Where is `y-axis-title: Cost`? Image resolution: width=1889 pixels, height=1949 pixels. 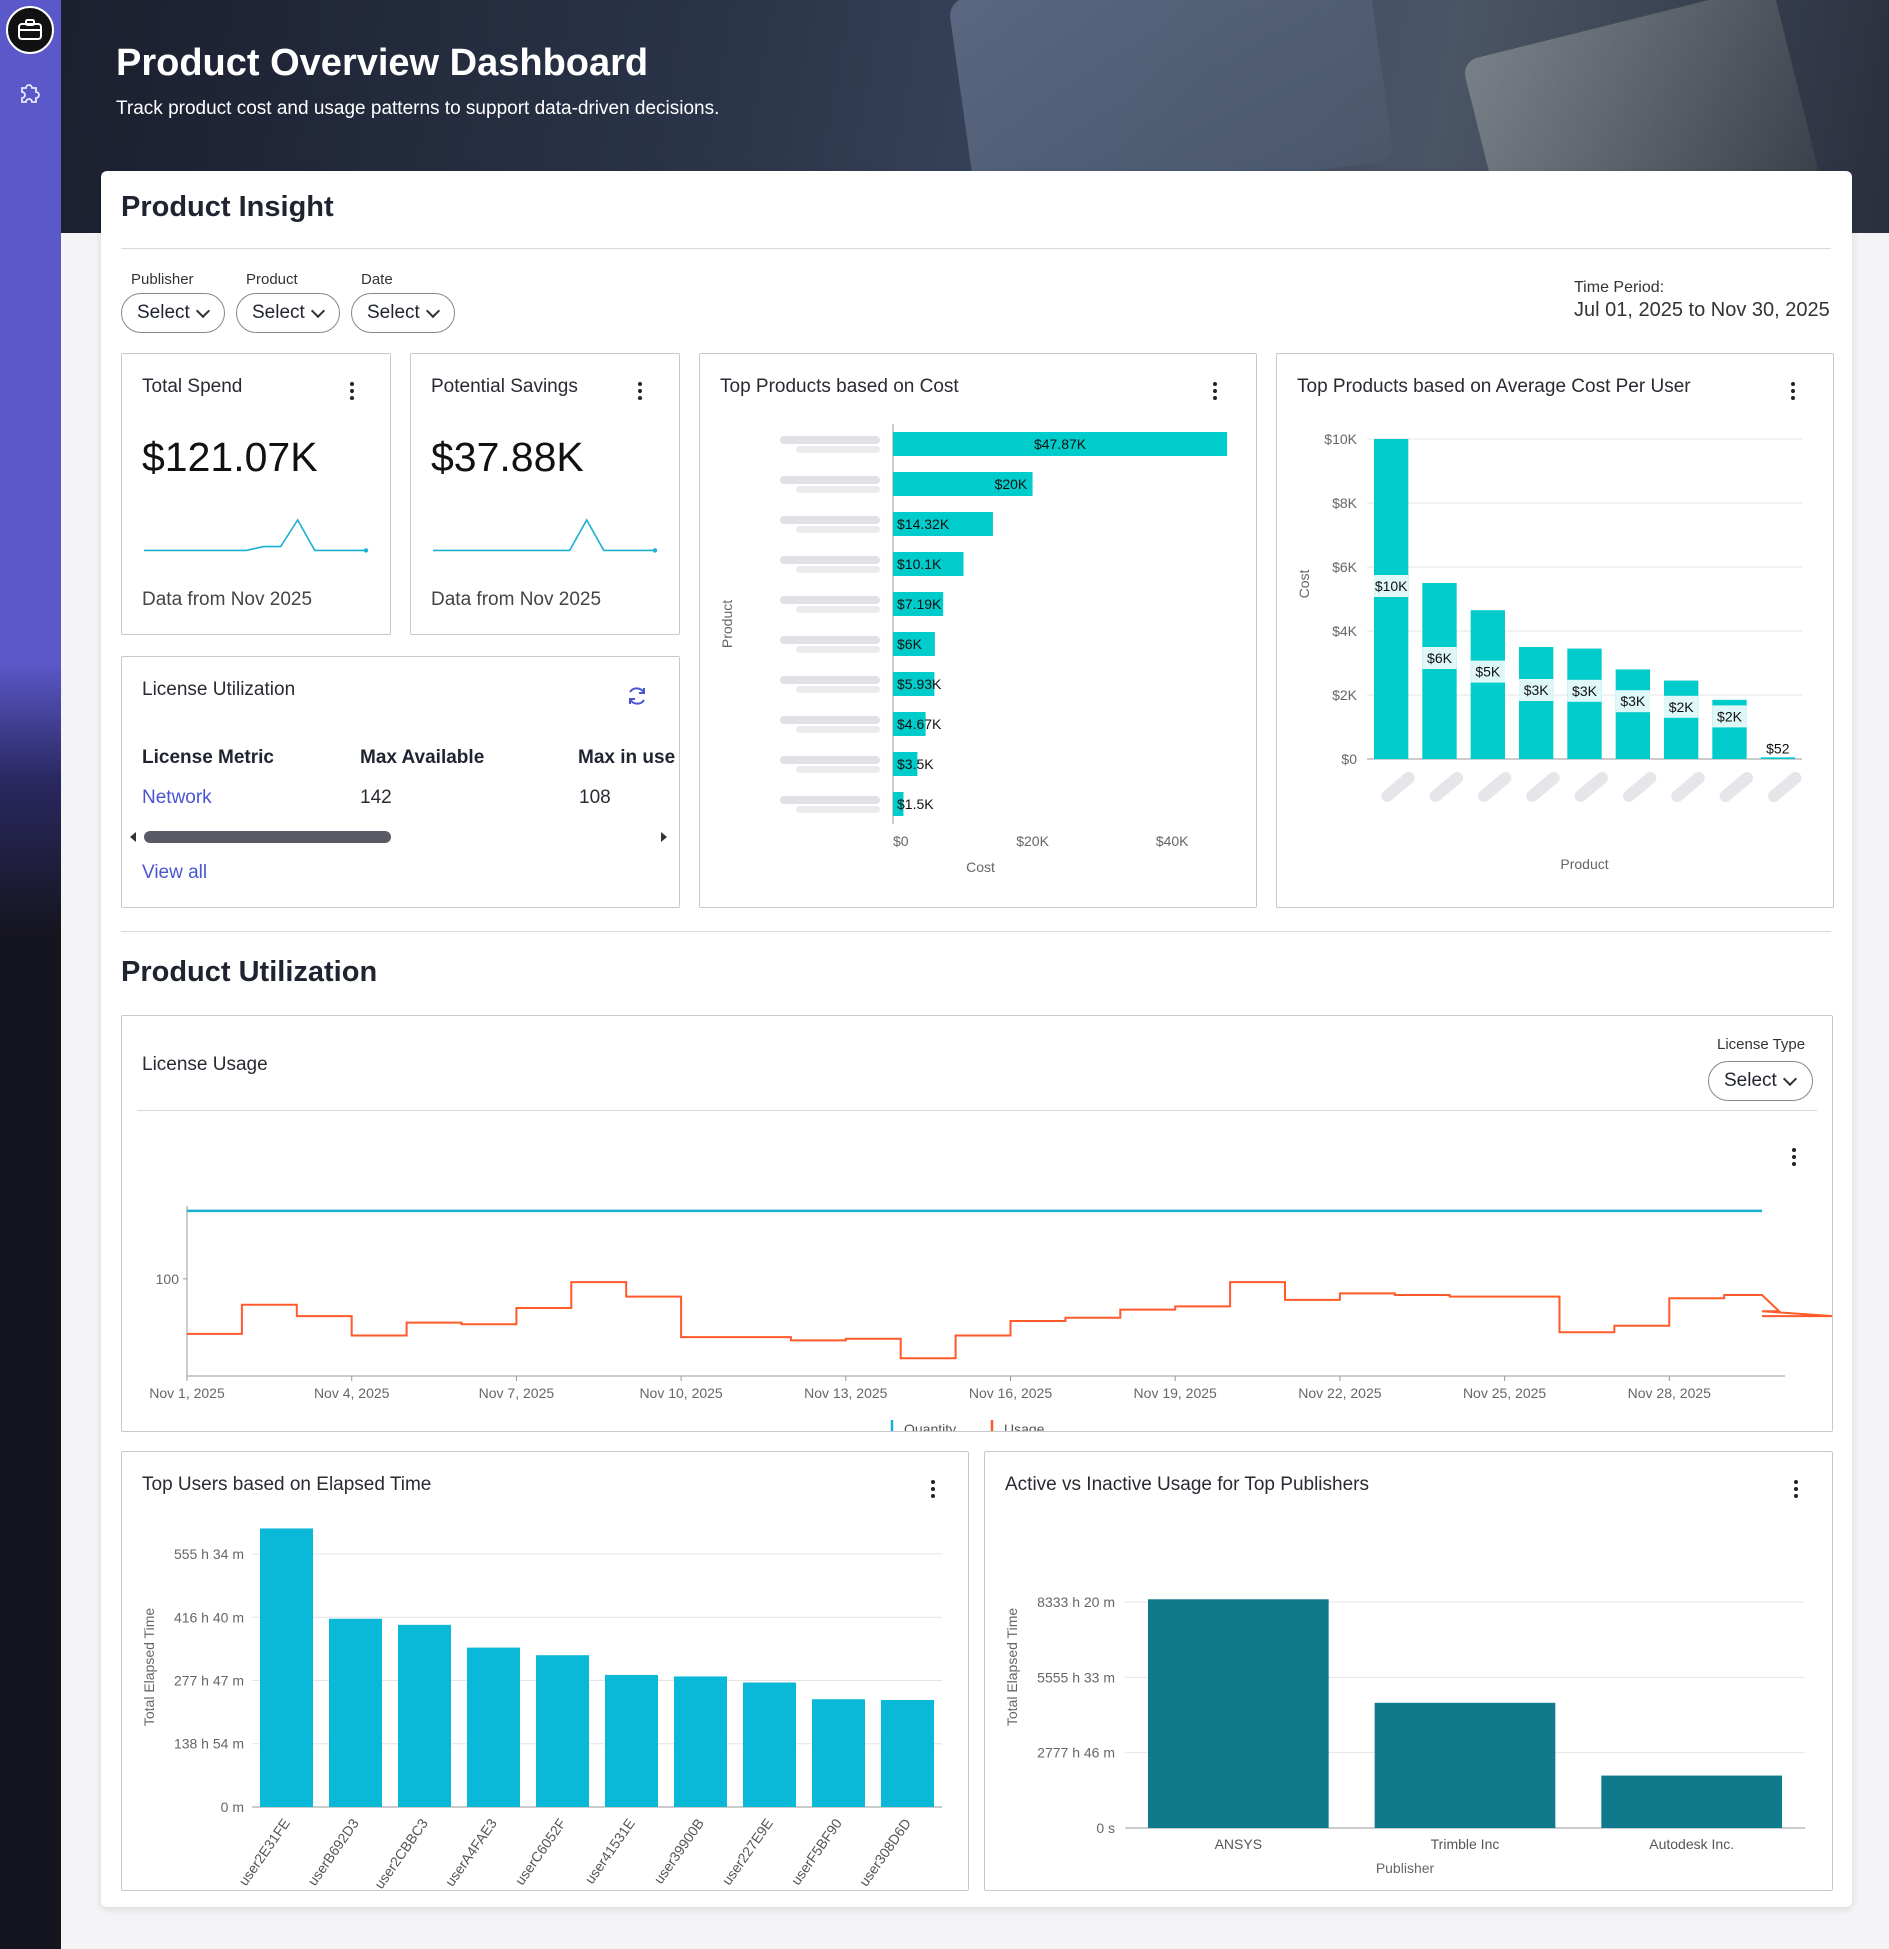
y-axis-title: Cost is located at coordinates (1304, 584).